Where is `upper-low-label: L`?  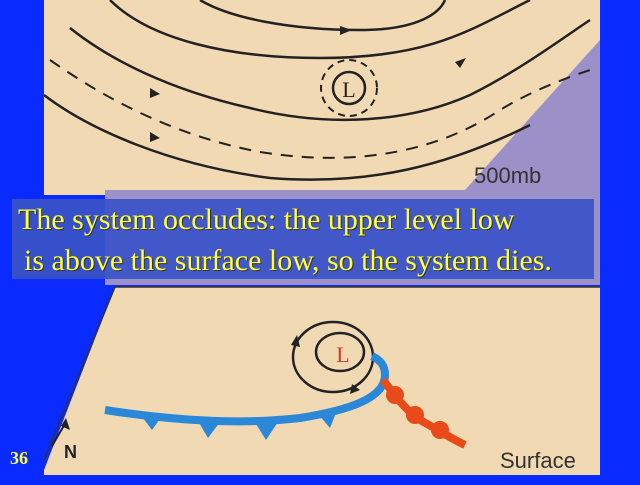 upper-low-label: L is located at coordinates (348, 89).